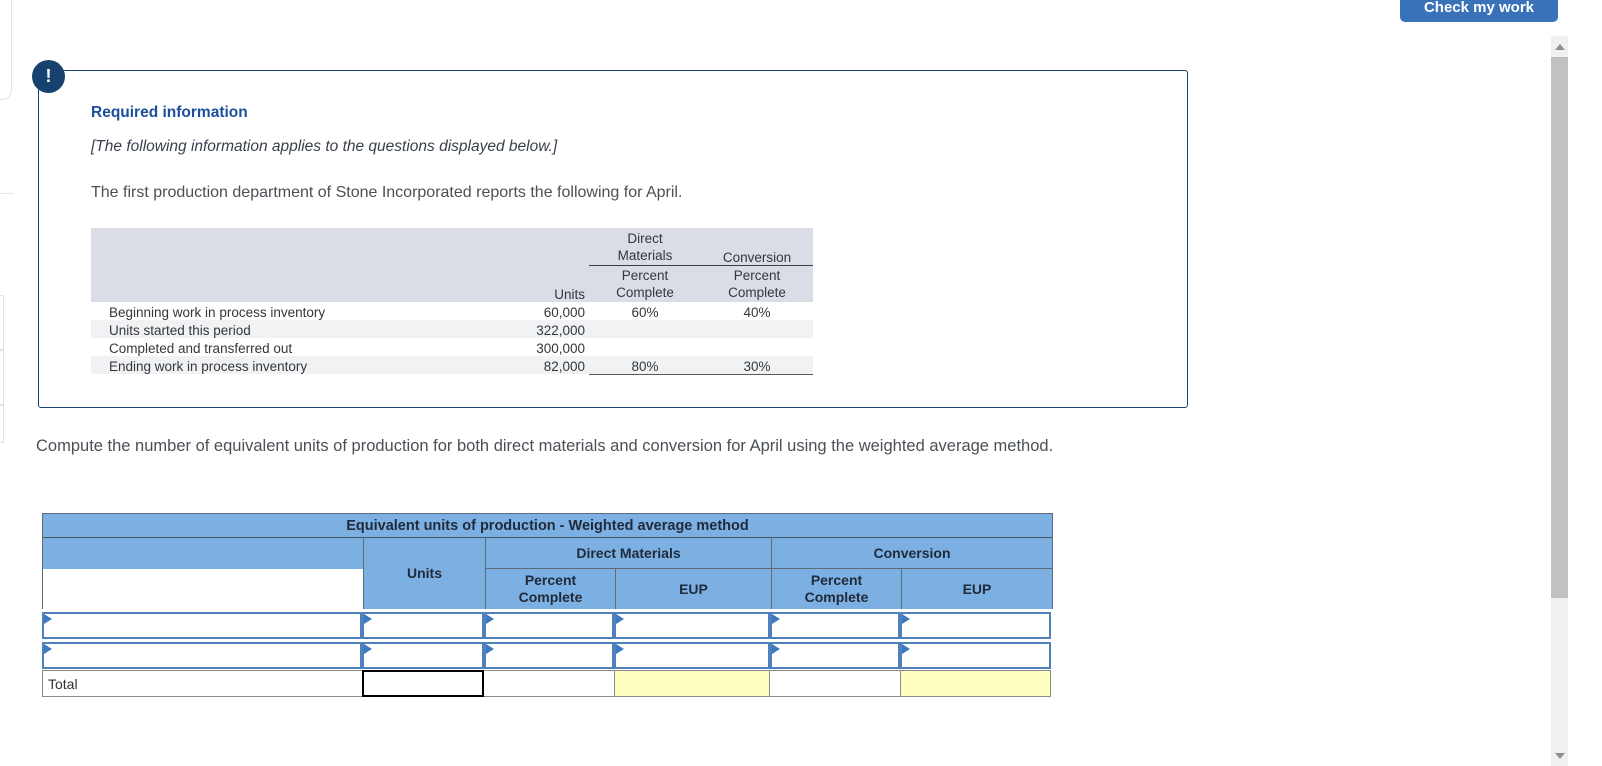 This screenshot has width=1602, height=766. What do you see at coordinates (976, 589) in the screenshot?
I see `header-conv-eup: EUP` at bounding box center [976, 589].